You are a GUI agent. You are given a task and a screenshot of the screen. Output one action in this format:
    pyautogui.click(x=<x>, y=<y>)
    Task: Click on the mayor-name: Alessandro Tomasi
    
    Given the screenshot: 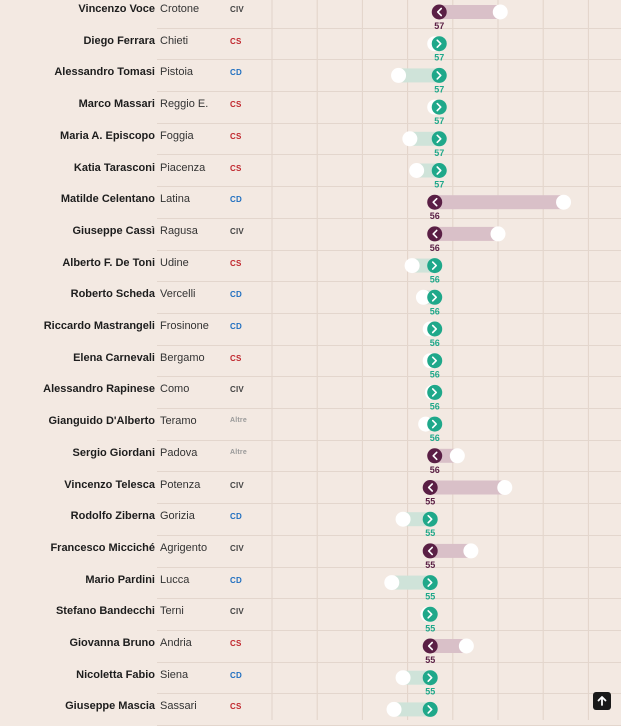 What is the action you would take?
    pyautogui.click(x=104, y=72)
    